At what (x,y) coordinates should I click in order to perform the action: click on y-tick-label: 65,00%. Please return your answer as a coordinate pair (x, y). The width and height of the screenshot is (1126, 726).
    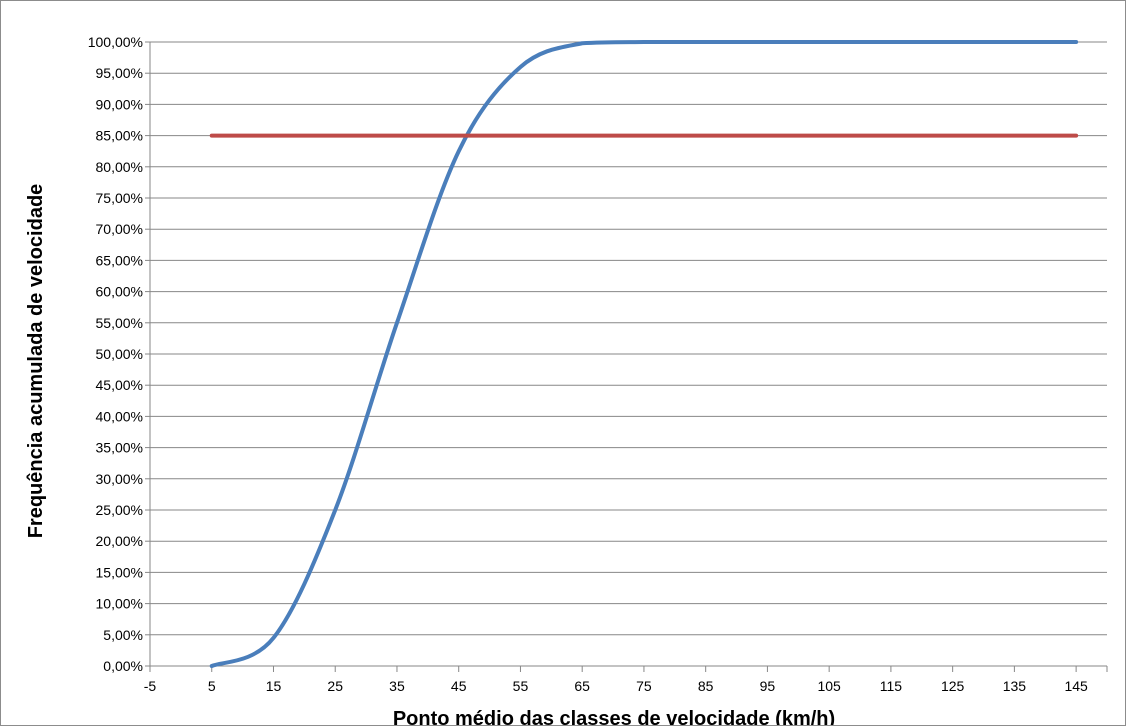
    Looking at the image, I should click on (119, 260).